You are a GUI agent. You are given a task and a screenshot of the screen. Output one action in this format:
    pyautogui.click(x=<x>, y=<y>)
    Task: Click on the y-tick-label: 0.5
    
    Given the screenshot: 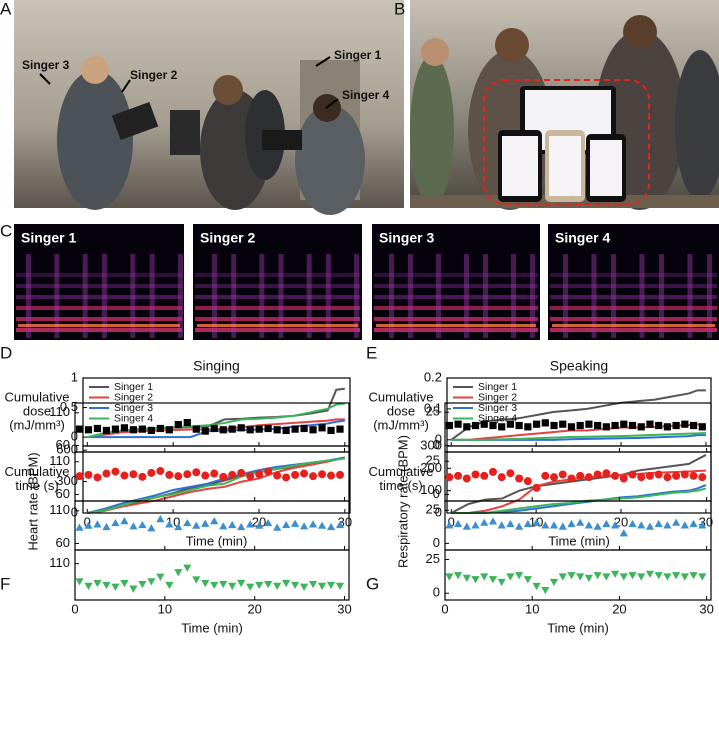 What is the action you would take?
    pyautogui.click(x=69, y=406)
    